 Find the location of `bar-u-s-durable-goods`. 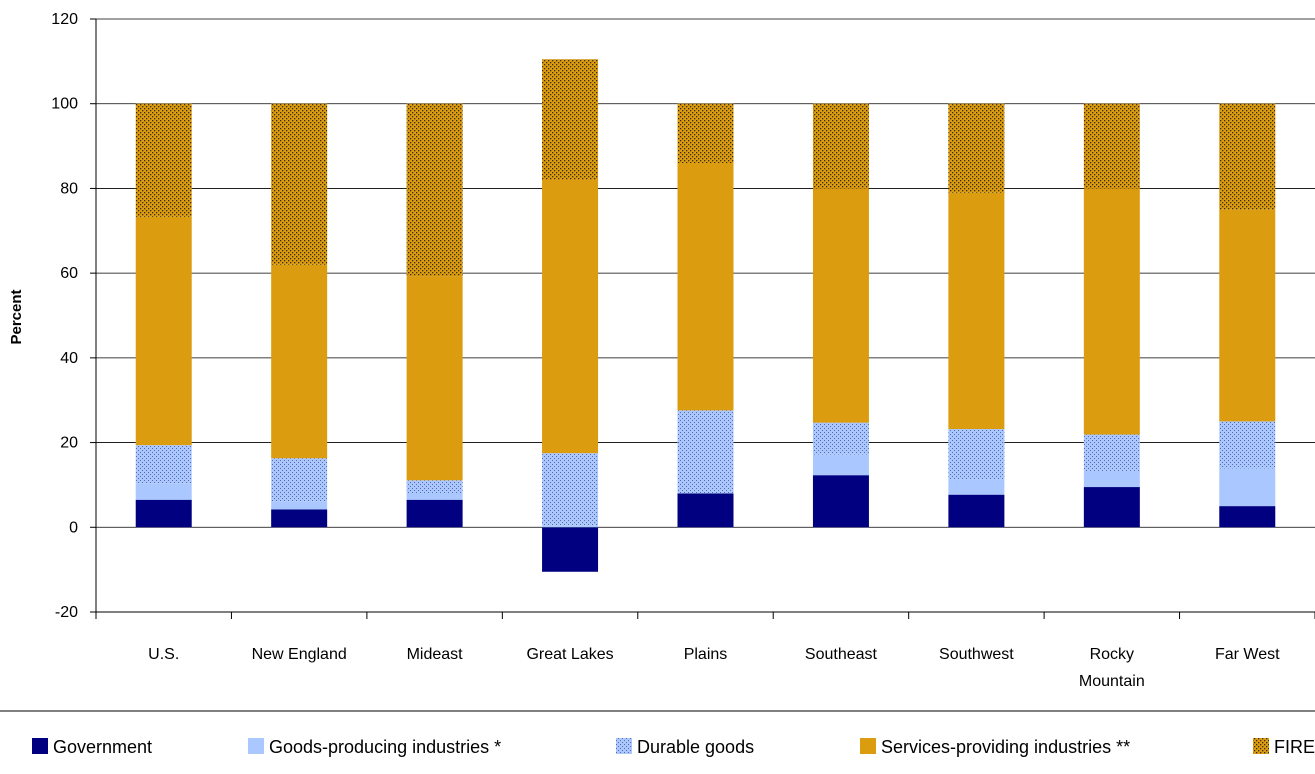

bar-u-s-durable-goods is located at coordinates (163, 464).